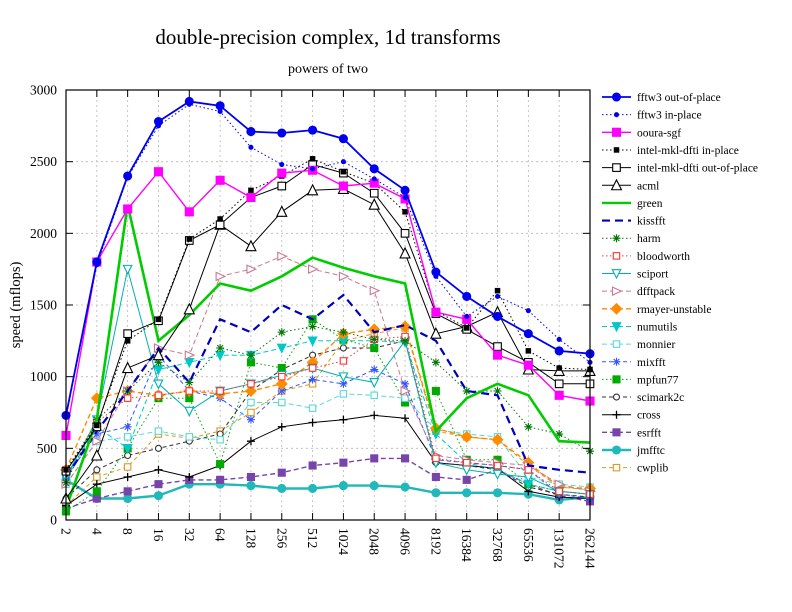 This screenshot has height=612, width=792. What do you see at coordinates (635, 469) in the screenshot?
I see `legend-item: cwplib` at bounding box center [635, 469].